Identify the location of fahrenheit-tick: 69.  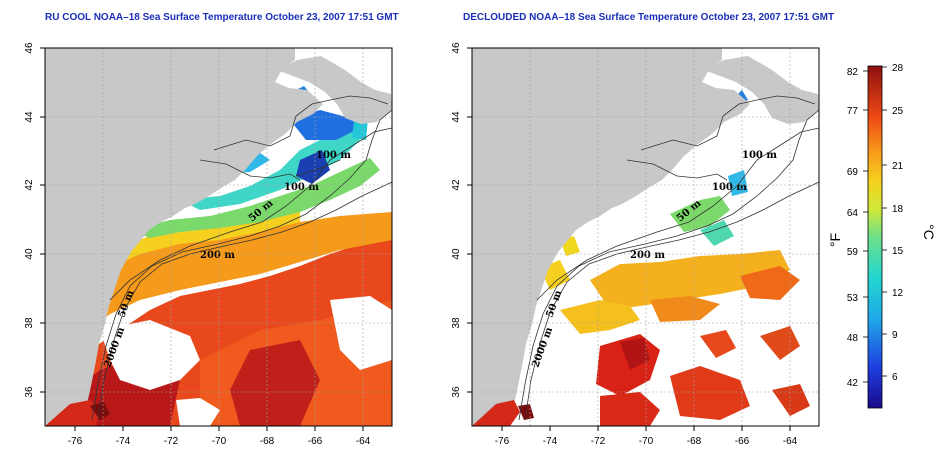
(853, 172).